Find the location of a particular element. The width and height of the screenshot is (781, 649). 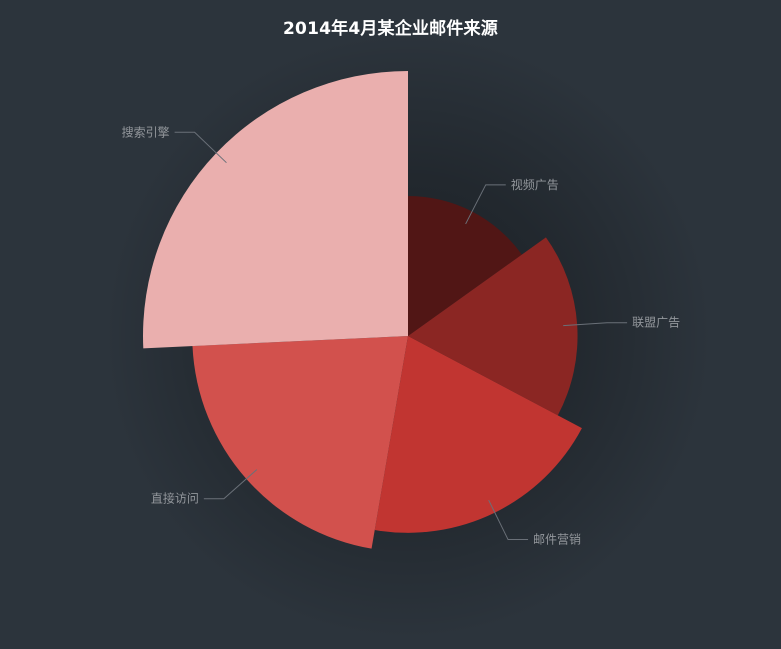

slice-label-3: 视频广告 is located at coordinates (535, 184).